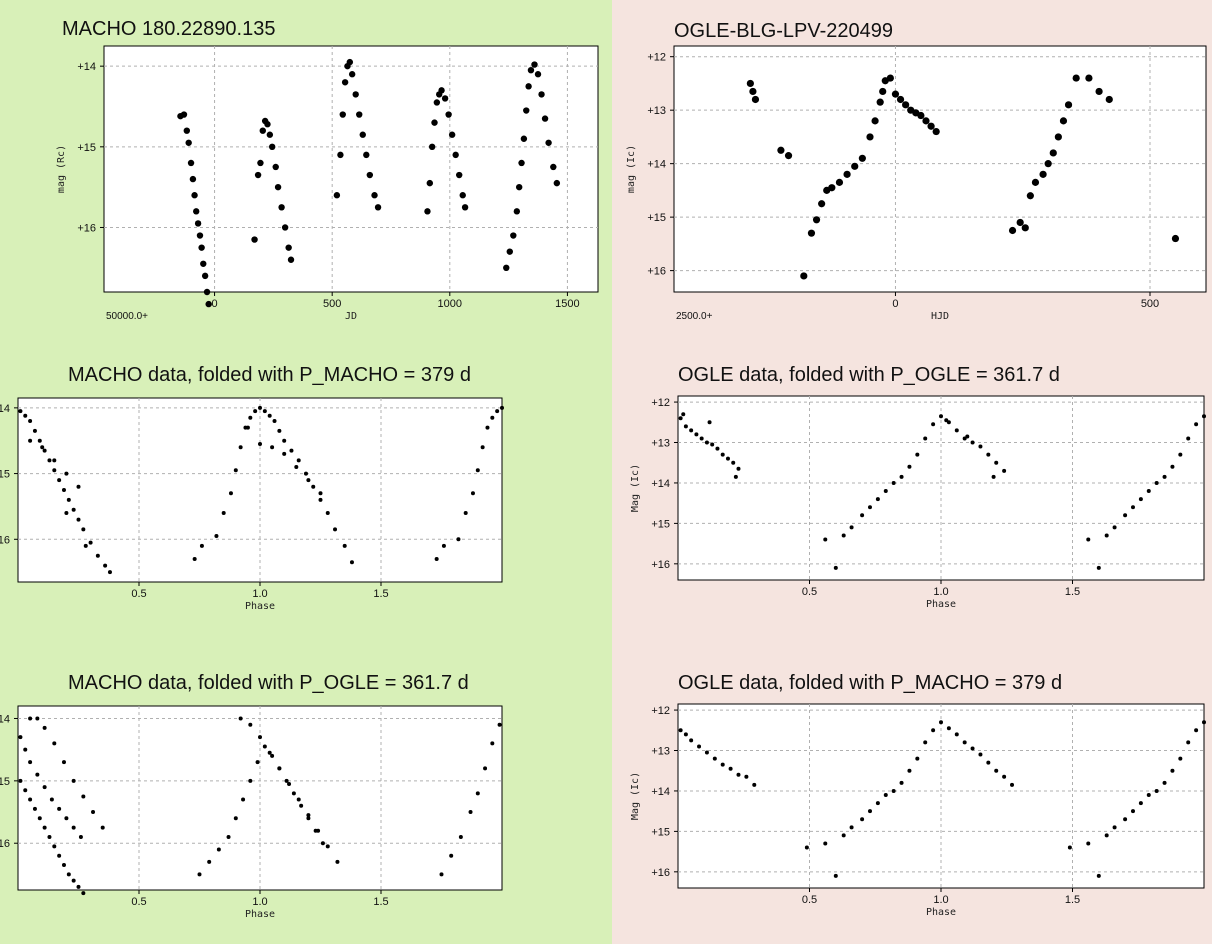 The width and height of the screenshot is (1212, 944). I want to click on x-tick-label: 1.0, so click(259, 594).